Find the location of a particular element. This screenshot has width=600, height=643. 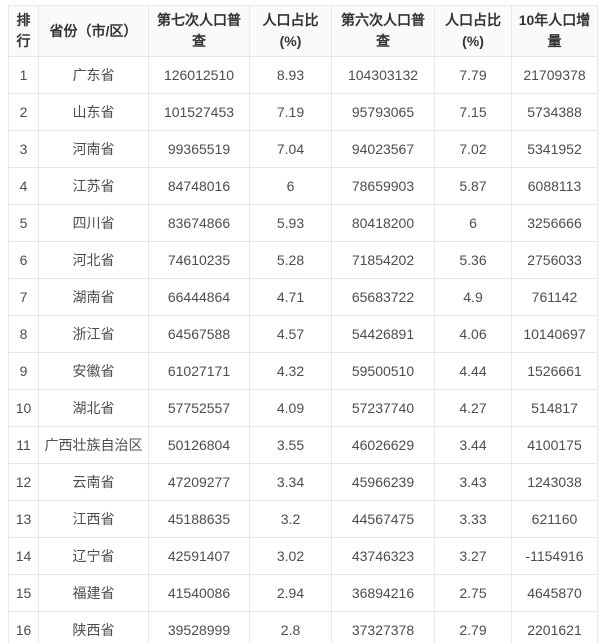

cell-pct6: 4.44 is located at coordinates (473, 371).